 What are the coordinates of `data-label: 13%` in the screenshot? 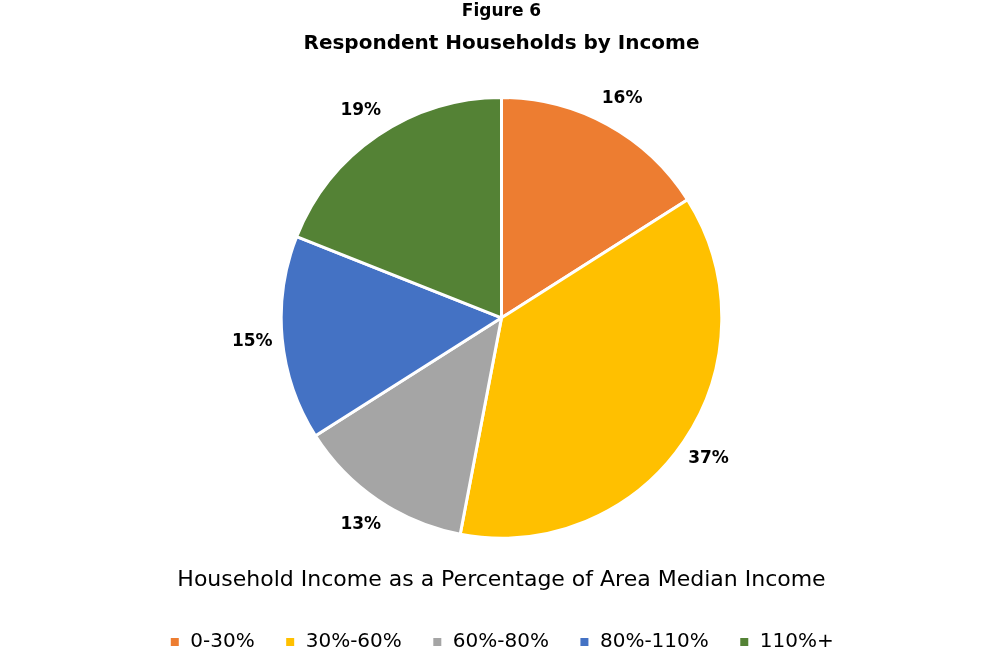 It's located at (361, 523).